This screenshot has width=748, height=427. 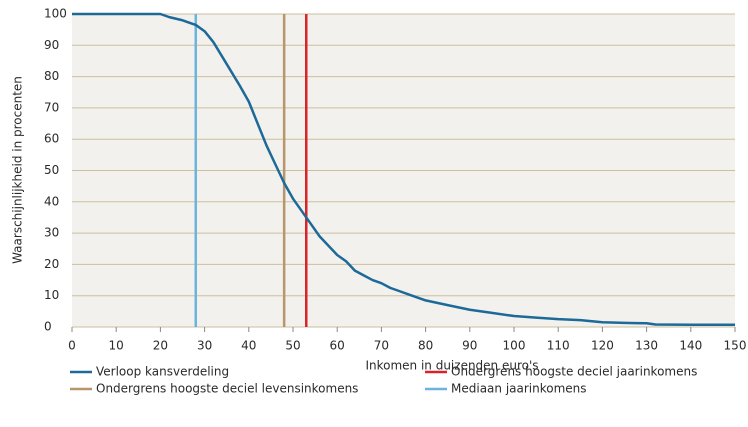 I want to click on x-tick-label: 0, so click(x=72, y=346).